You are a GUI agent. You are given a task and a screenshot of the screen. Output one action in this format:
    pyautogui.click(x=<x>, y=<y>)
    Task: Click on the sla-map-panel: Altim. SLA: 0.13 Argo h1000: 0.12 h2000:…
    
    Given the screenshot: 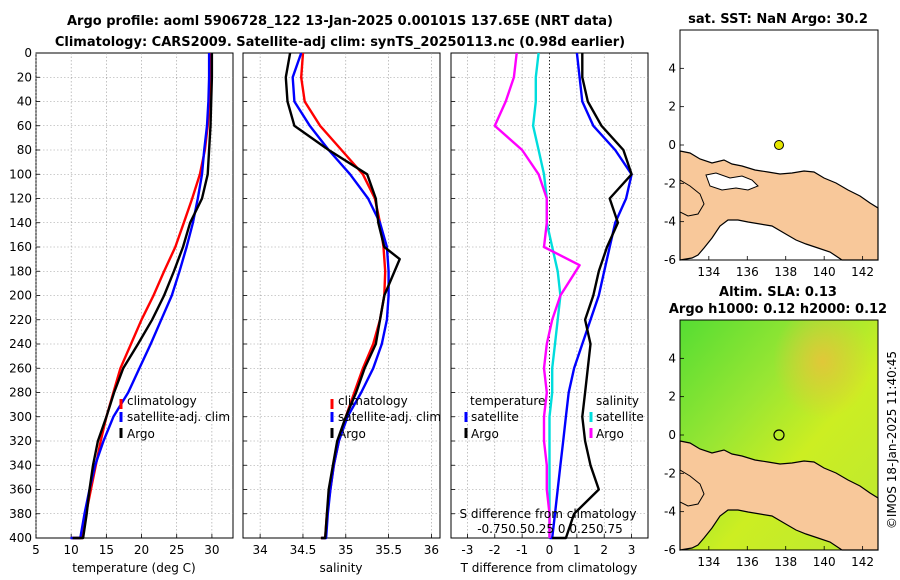 What is the action you would take?
    pyautogui.click(x=775, y=427)
    